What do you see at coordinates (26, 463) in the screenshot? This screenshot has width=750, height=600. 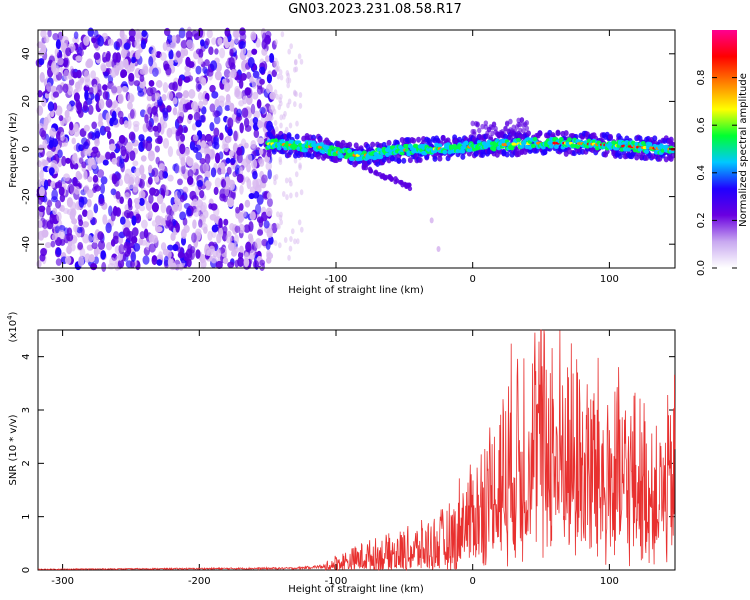 I see `snr-y-tick-label: 2` at bounding box center [26, 463].